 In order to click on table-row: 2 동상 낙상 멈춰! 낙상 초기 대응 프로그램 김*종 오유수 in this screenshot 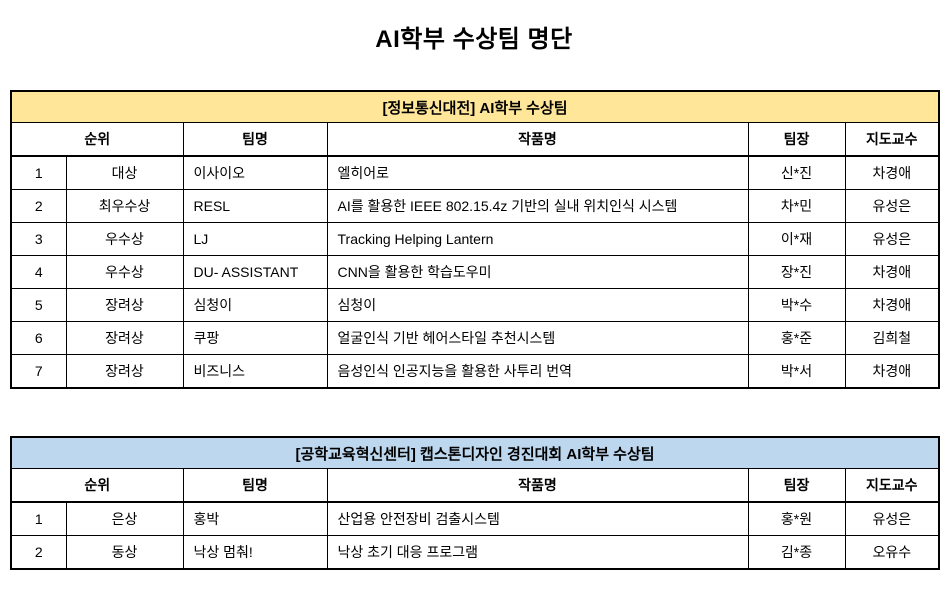, I will do `click(475, 552)`.